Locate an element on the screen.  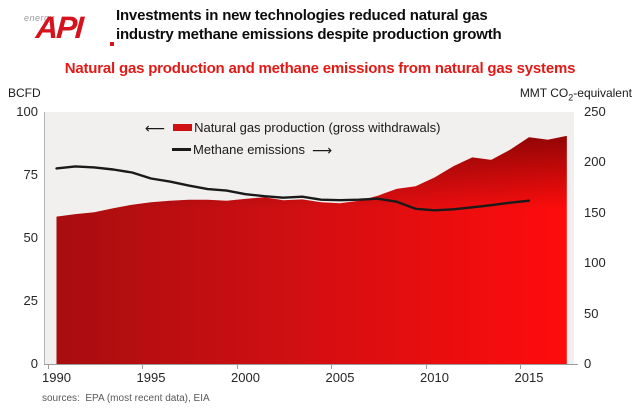
x-axis-tick-label: 2010 is located at coordinates (434, 377).